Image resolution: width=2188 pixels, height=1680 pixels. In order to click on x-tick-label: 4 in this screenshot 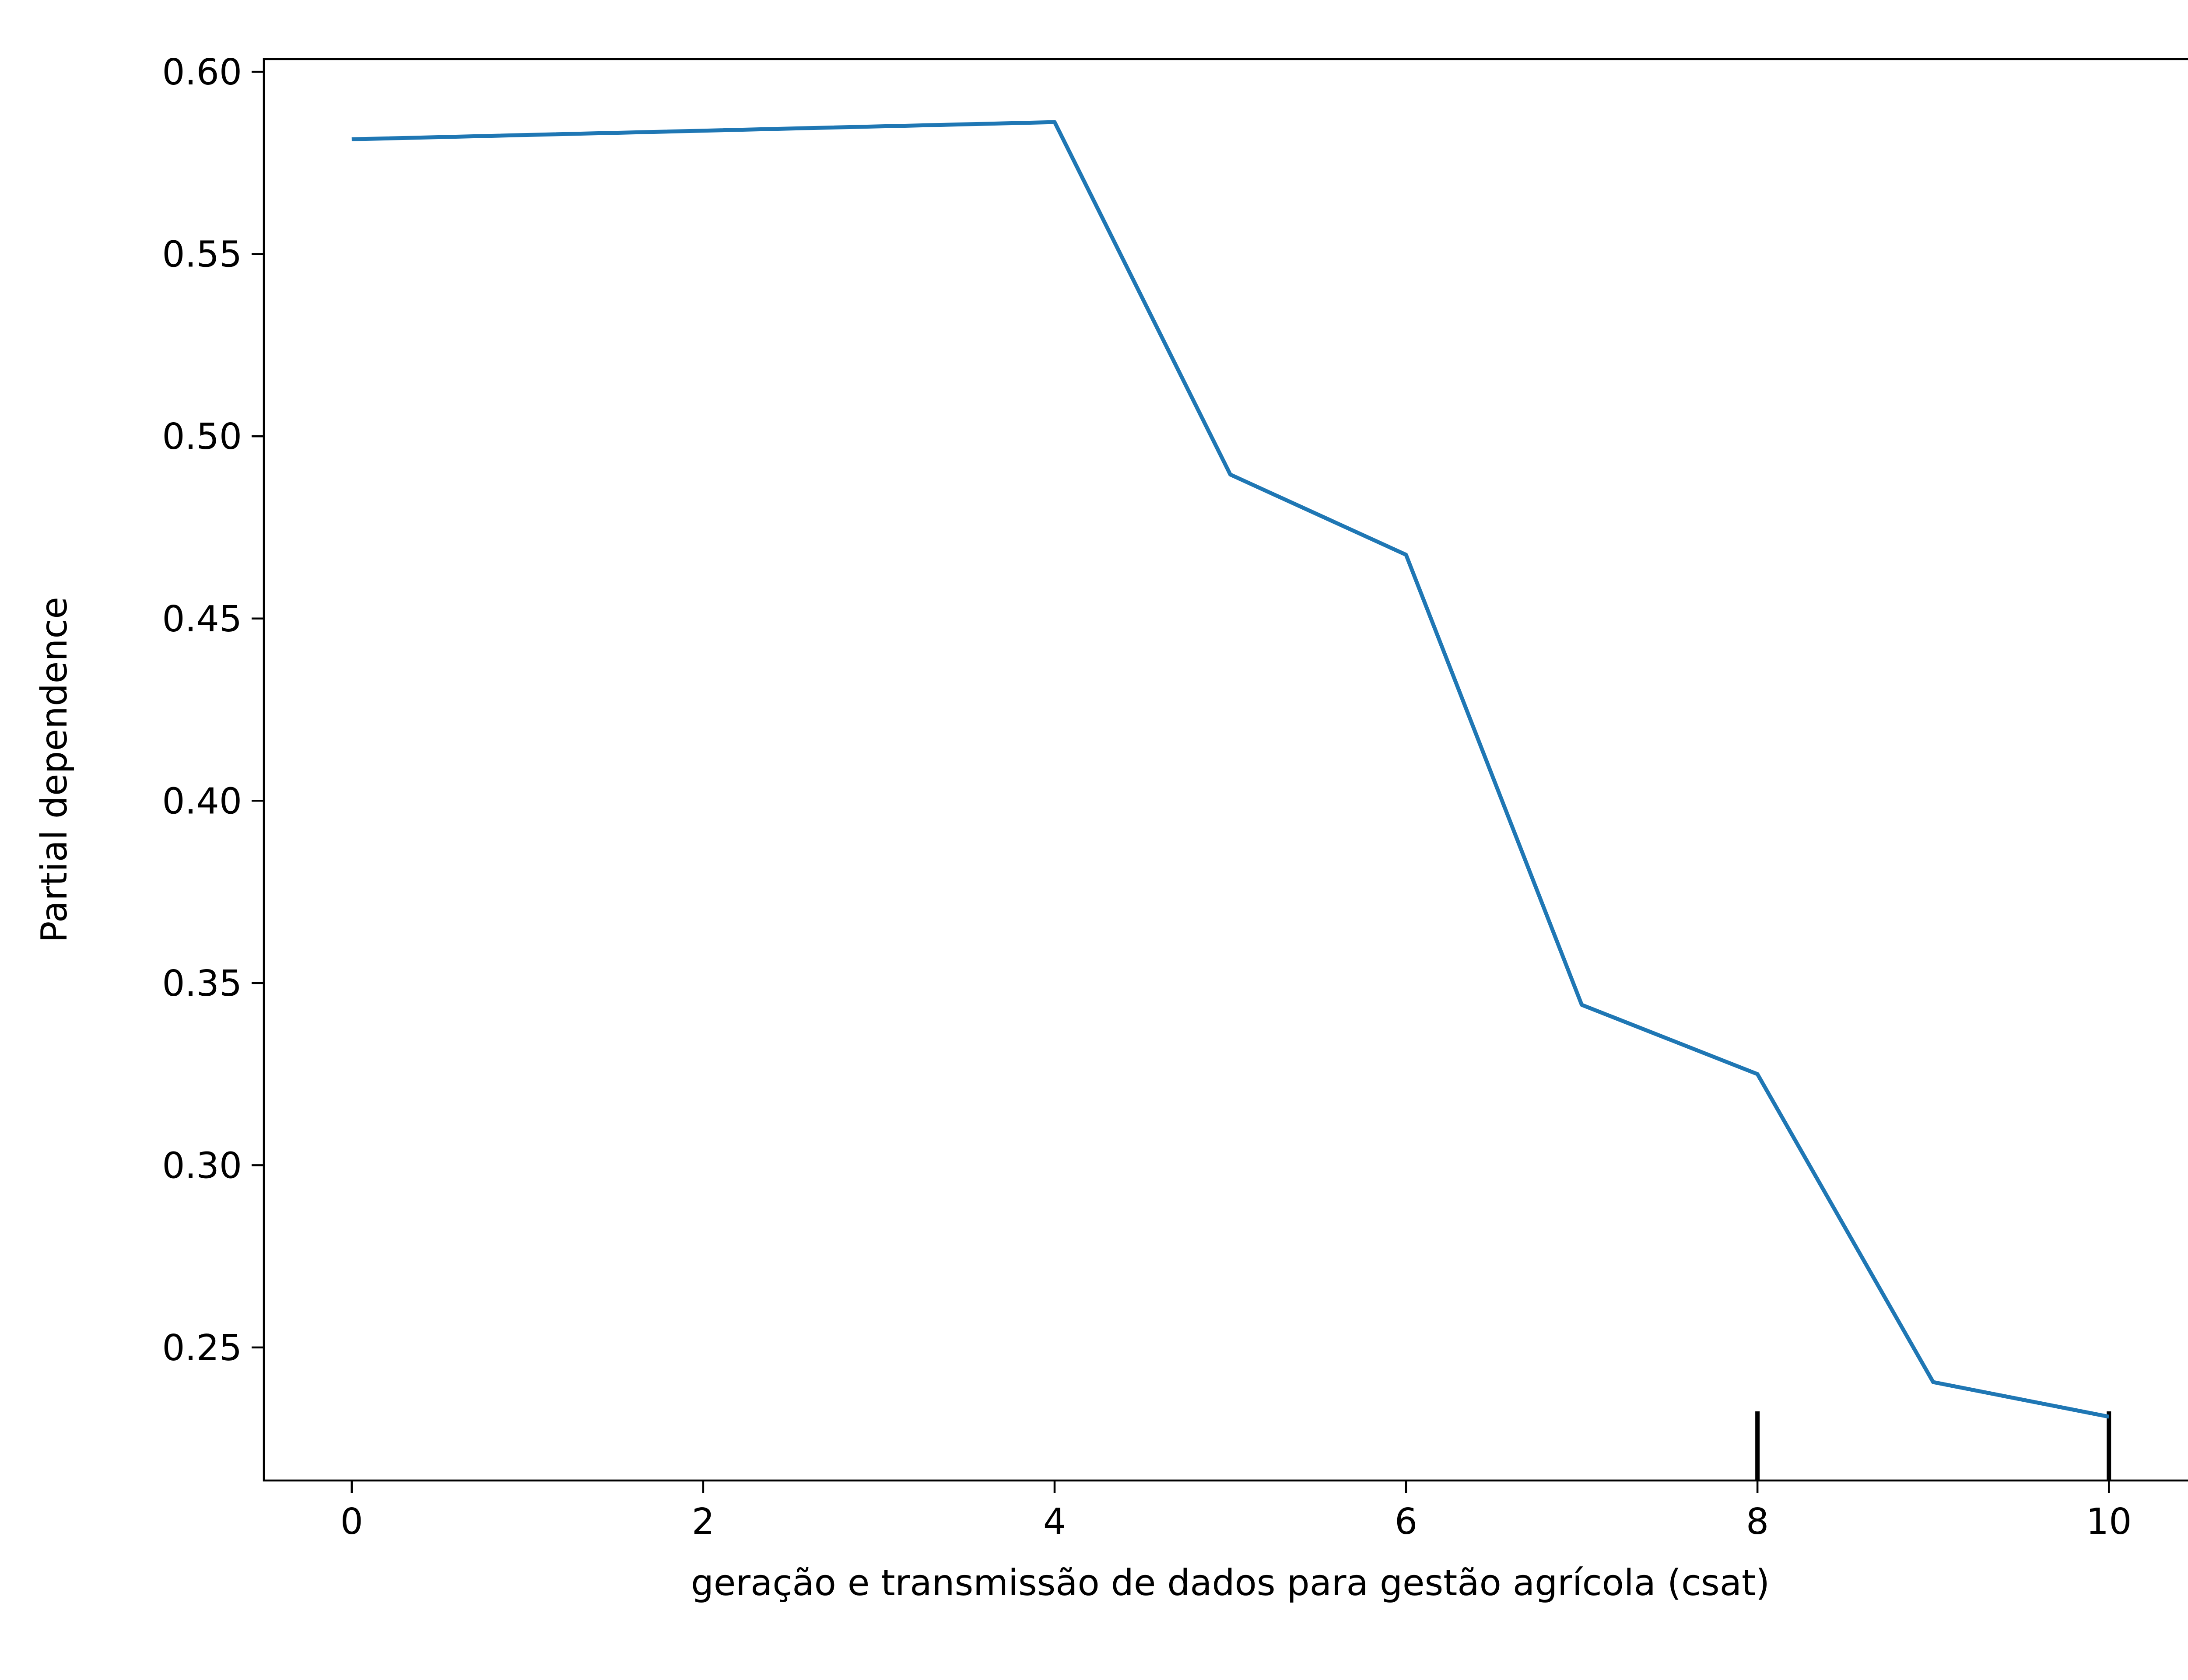, I will do `click(1054, 1522)`.